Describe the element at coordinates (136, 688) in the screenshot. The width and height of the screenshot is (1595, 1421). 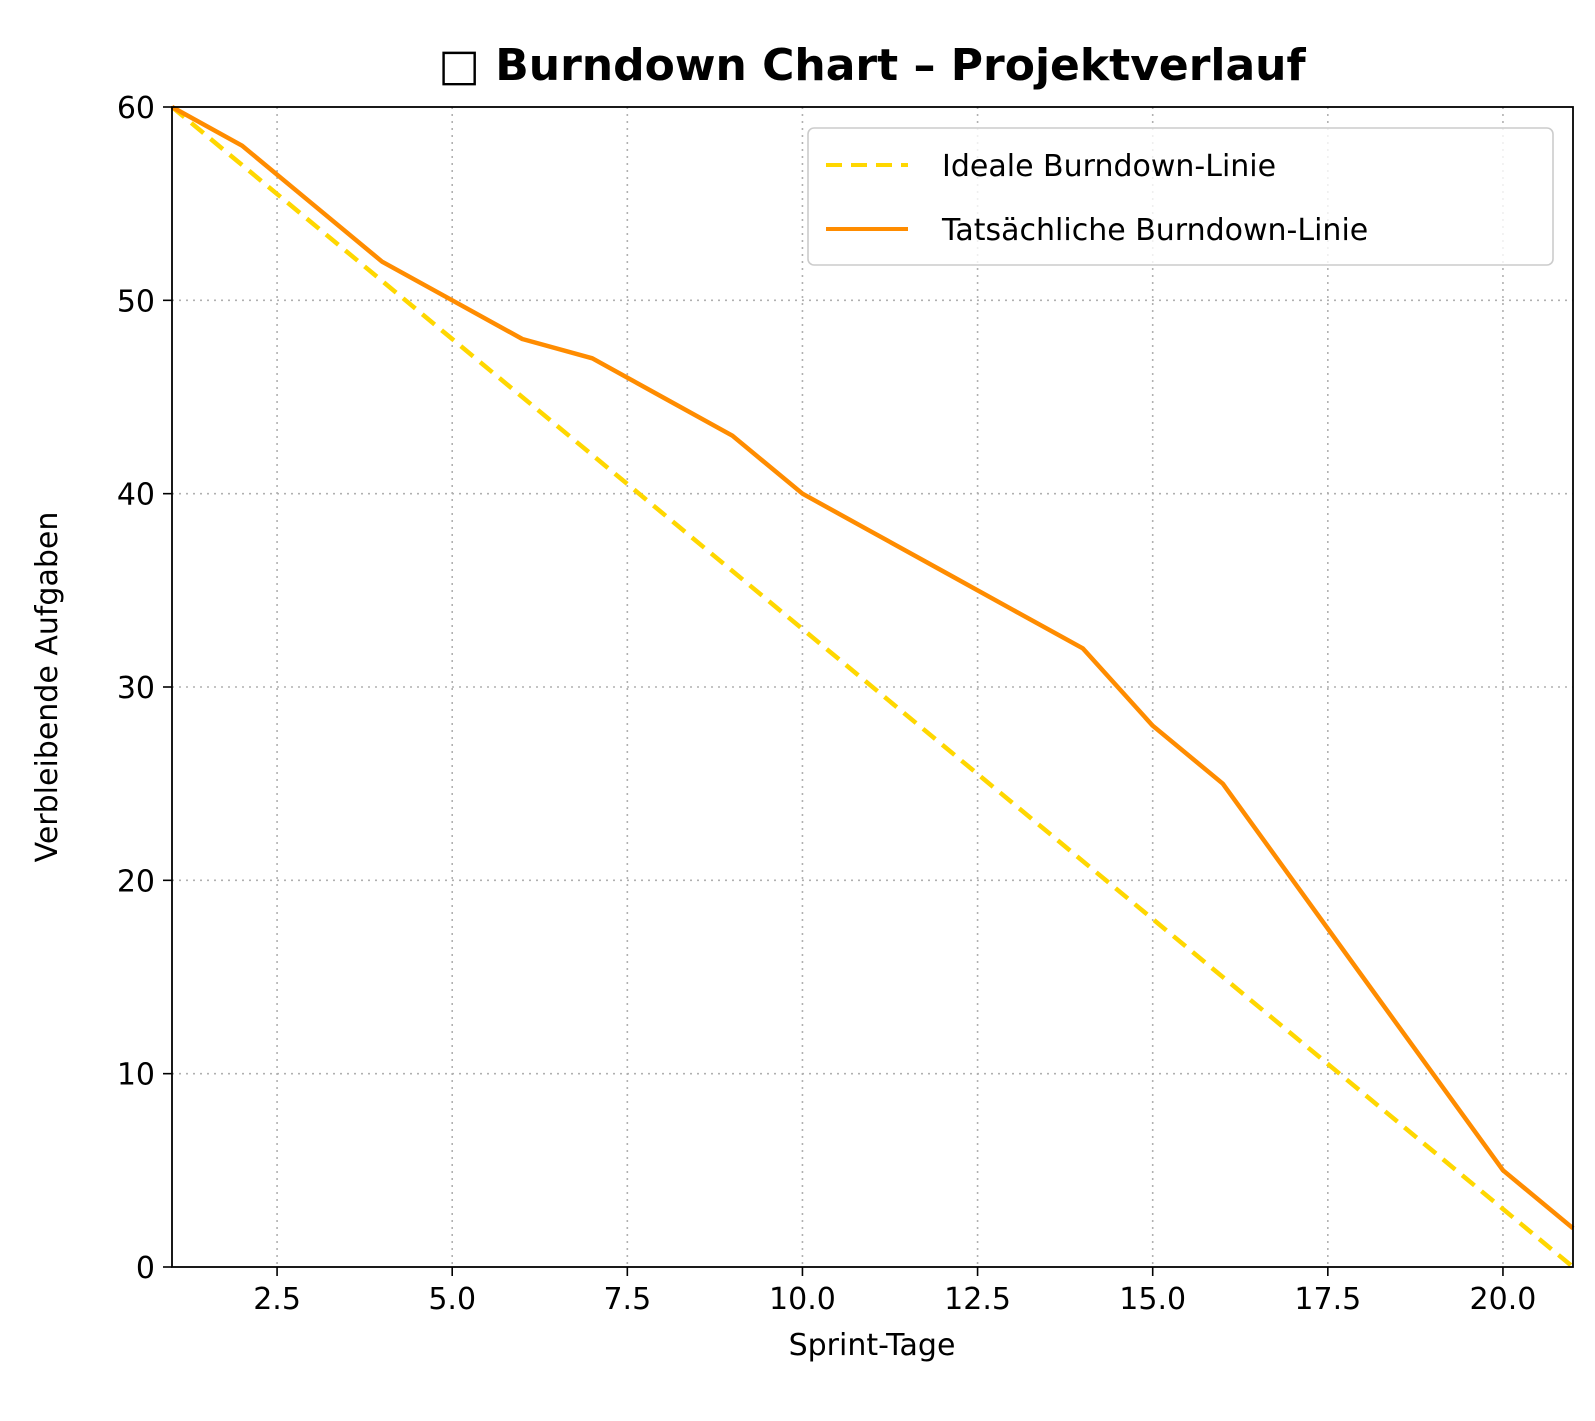
I see `y-tick-label: 30` at that location.